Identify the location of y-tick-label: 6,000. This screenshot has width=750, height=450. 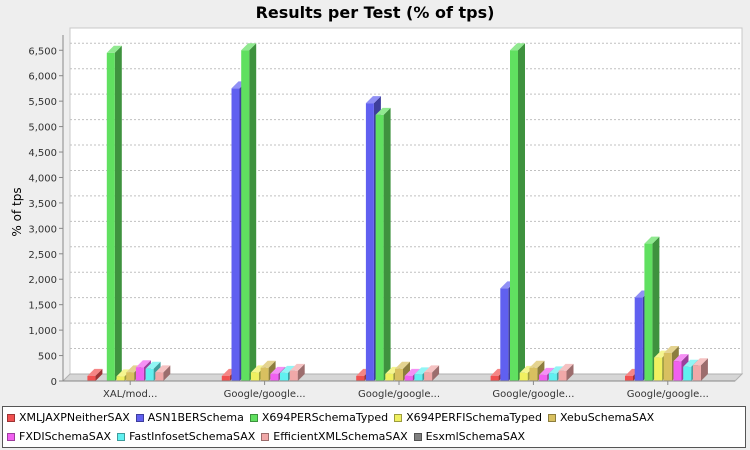
(42, 77).